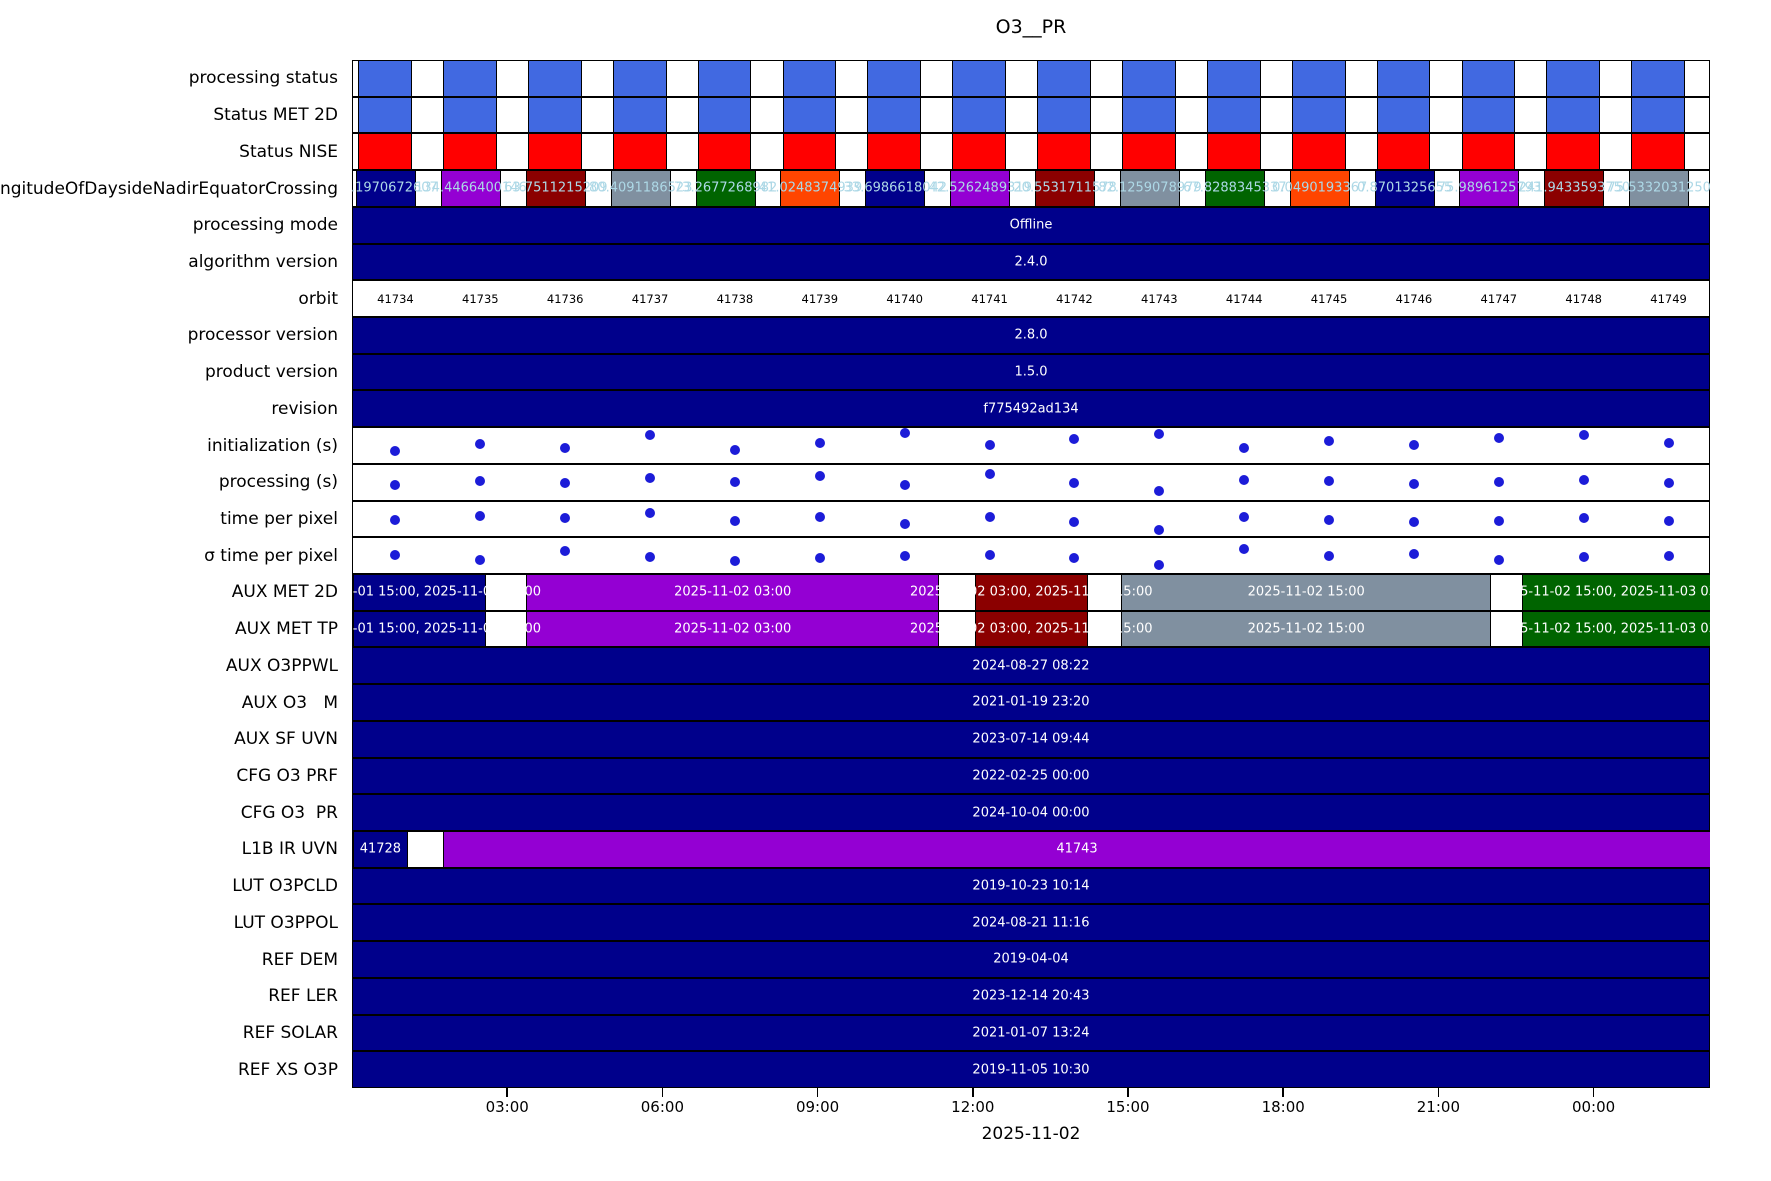  I want to click on segment-label: 2025-11-01 15:00, 2025-11-02 03:00, so click(447, 592).